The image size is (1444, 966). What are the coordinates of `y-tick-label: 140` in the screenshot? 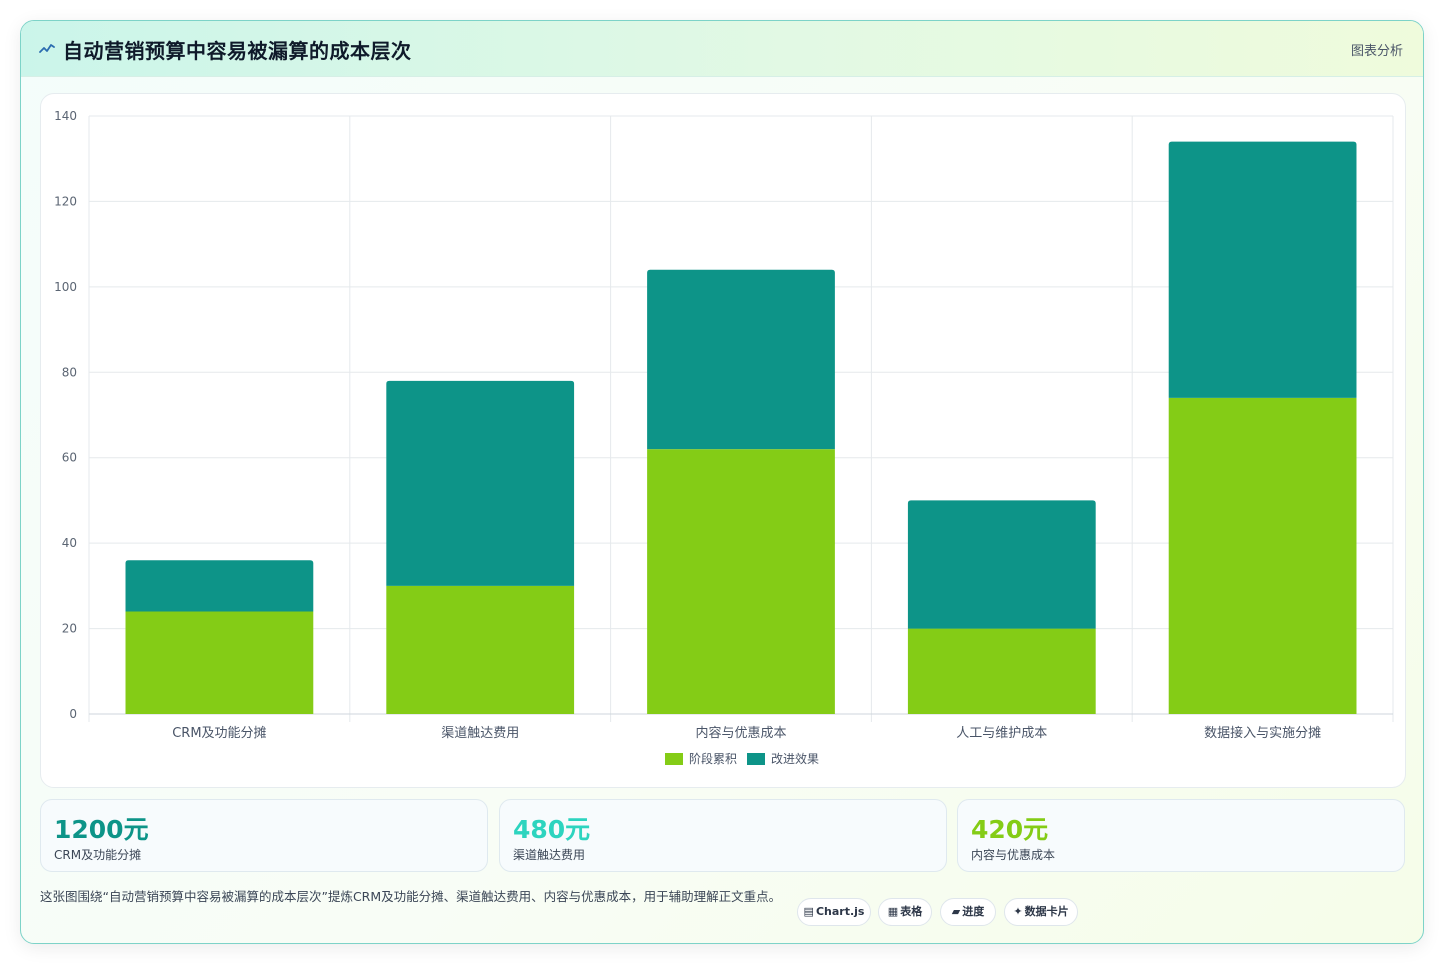 It's located at (65, 116).